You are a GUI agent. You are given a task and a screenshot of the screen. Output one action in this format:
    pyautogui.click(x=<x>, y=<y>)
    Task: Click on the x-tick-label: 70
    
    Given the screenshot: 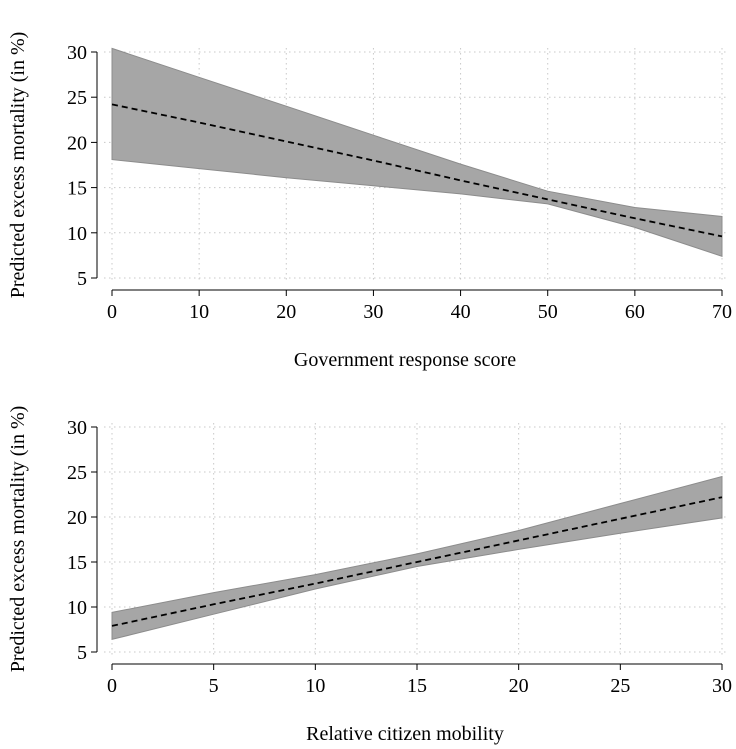 What is the action you would take?
    pyautogui.click(x=722, y=312)
    